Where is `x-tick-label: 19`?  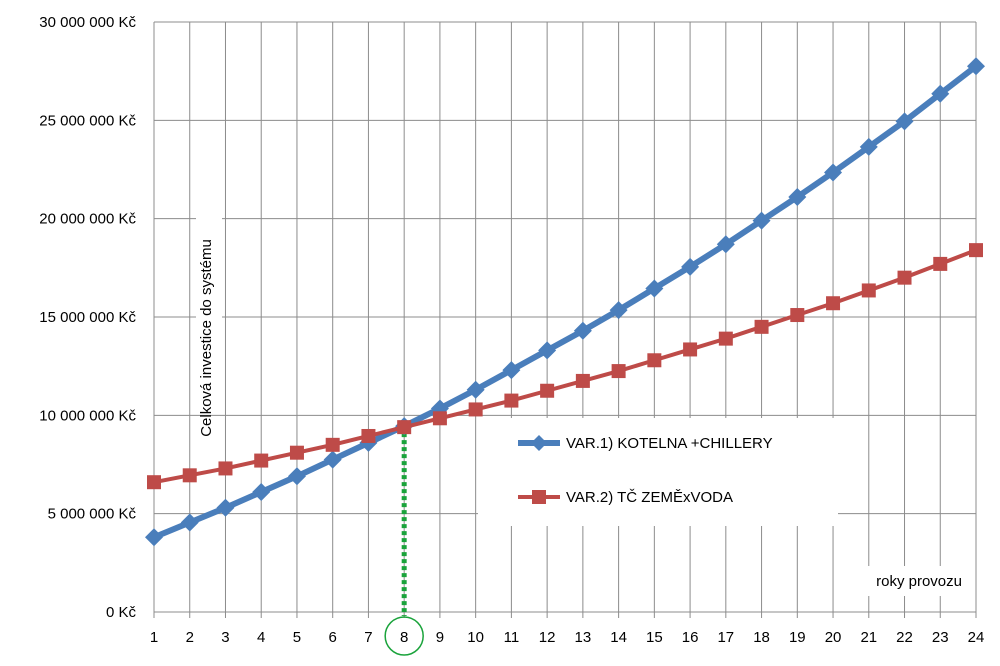
x-tick-label: 19 is located at coordinates (797, 637).